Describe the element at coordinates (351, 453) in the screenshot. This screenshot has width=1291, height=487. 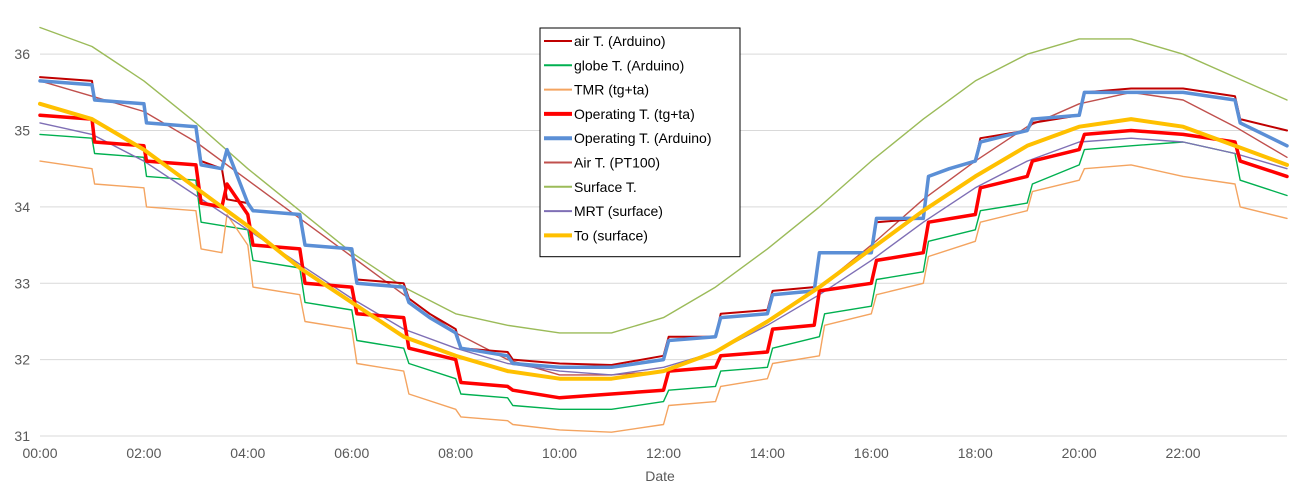
I see `x-tick-label: 06:00` at that location.